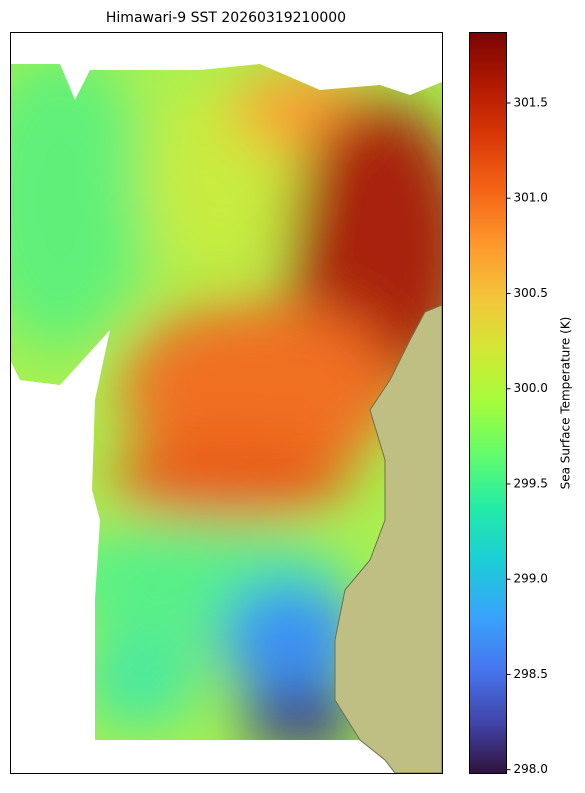 This screenshot has height=793, width=585. I want to click on colorbar-tick-label: 300.0, so click(531, 388).